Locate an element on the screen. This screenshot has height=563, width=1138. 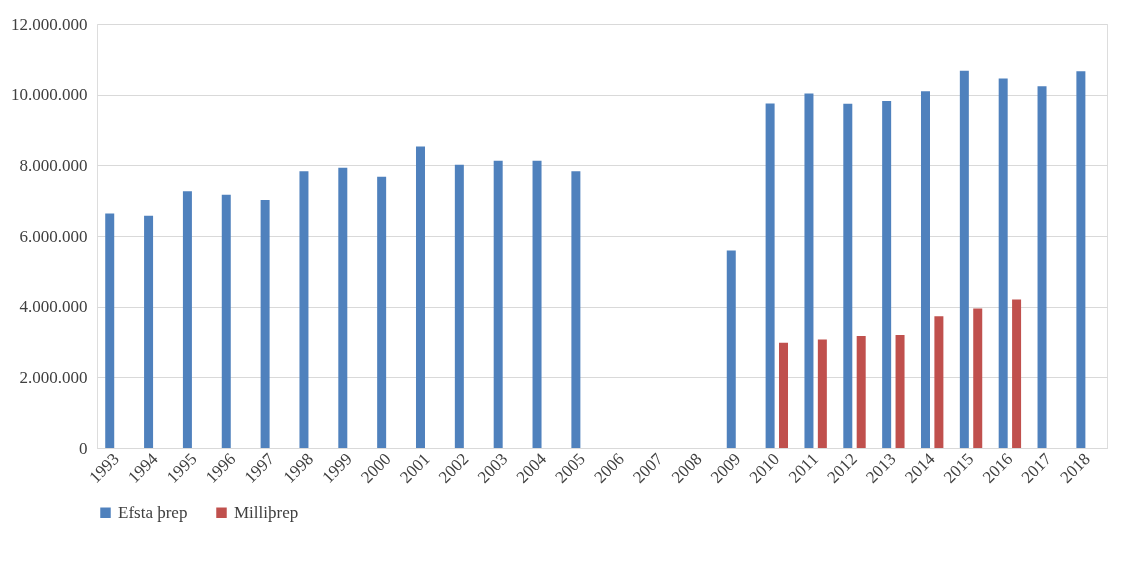
legend-label: Milliþrep is located at coordinates (266, 512).